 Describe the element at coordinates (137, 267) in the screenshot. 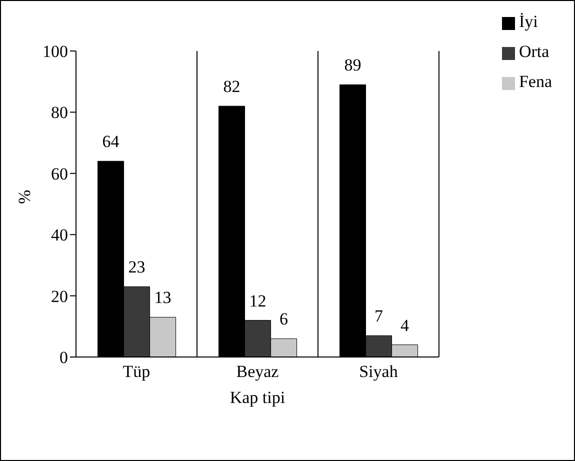

I see `data-label: 23` at that location.